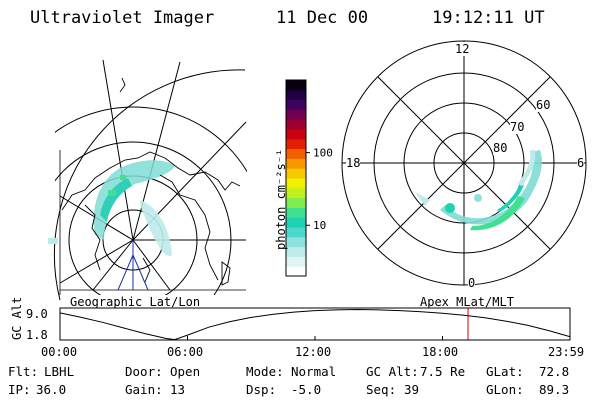  I want to click on mlt-label-left: 18, so click(353, 163).